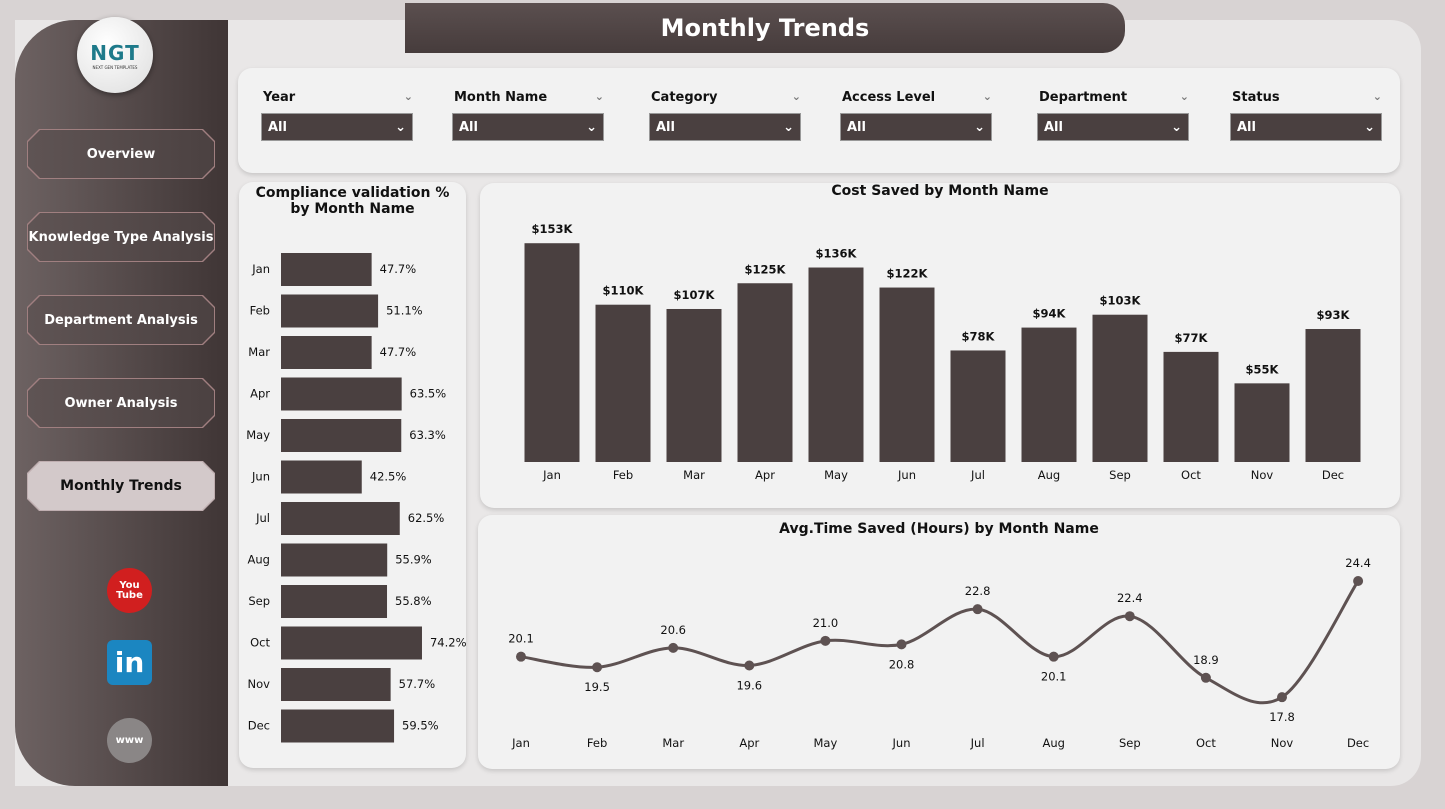 This screenshot has height=809, width=1445. Describe the element at coordinates (259, 352) in the screenshot. I see `compliance-month-label: Mar` at that location.